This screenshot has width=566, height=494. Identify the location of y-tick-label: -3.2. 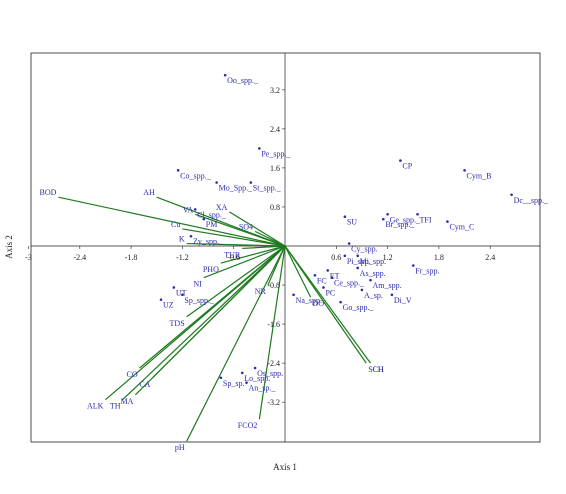
(273, 402).